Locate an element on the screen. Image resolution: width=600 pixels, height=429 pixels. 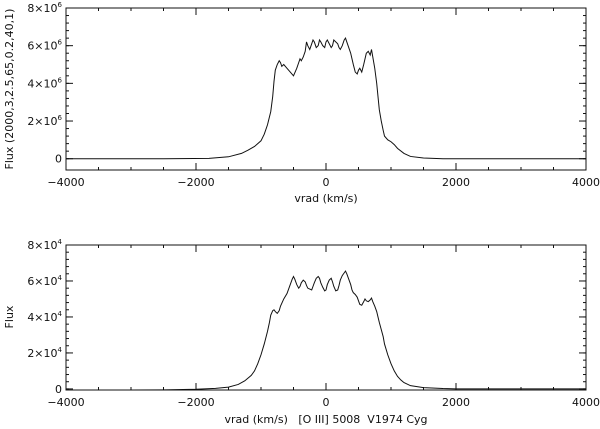
y-tick-label: 4×106 is located at coordinates (44, 83).